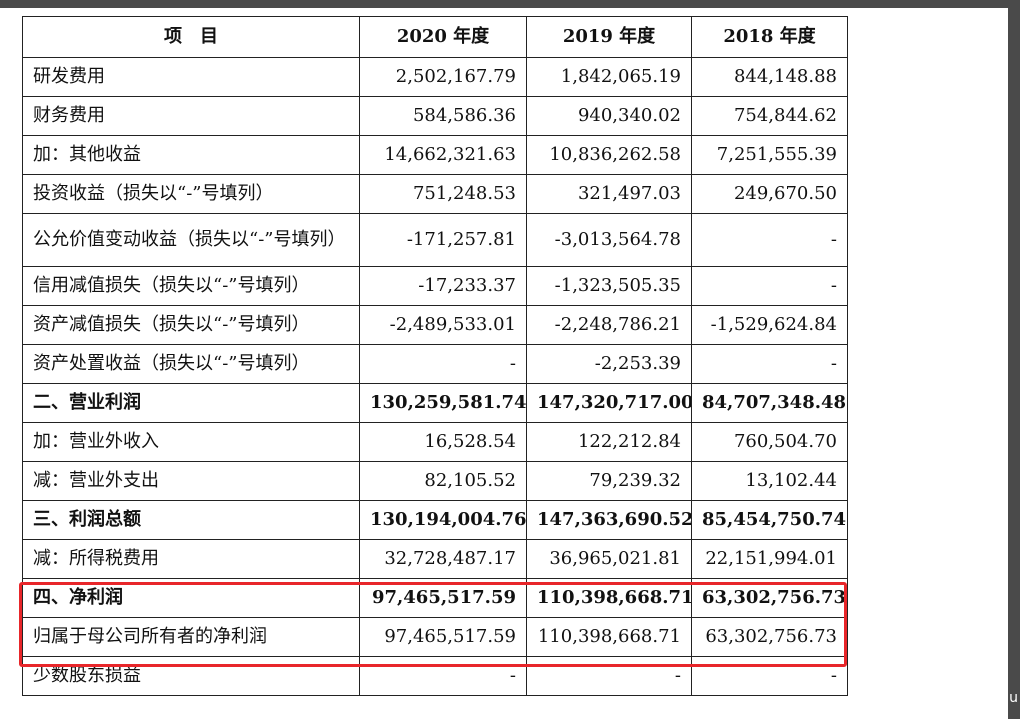  Describe the element at coordinates (191, 520) in the screenshot. I see `row-label: 三、利润总额` at that location.